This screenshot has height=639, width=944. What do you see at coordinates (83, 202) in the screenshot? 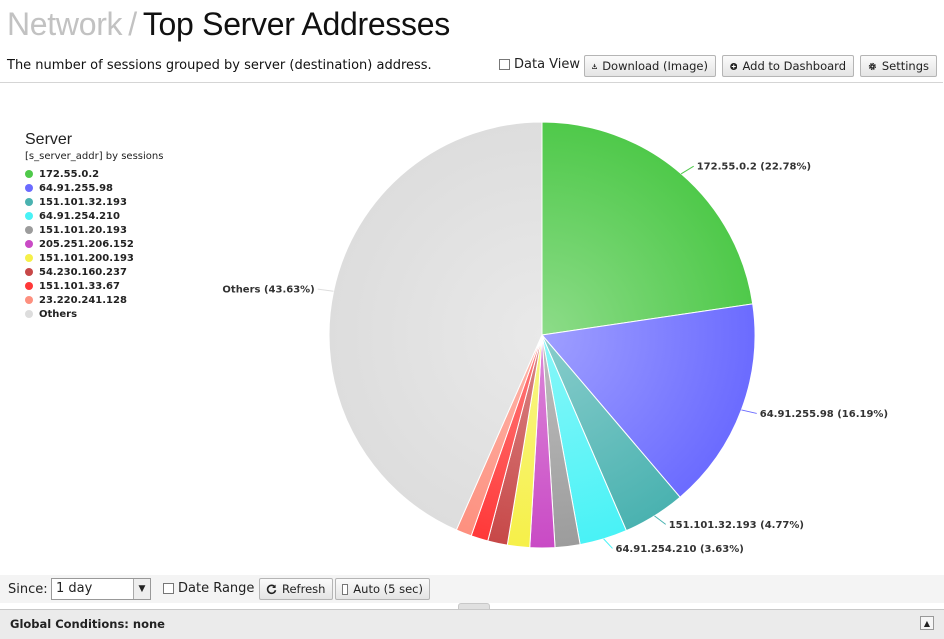
I see `legend-item-label: 151.101.32.193` at bounding box center [83, 202].